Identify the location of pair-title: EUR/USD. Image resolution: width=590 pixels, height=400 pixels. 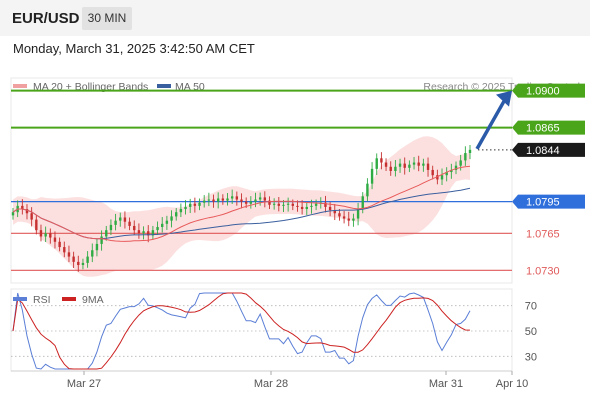
(46, 18).